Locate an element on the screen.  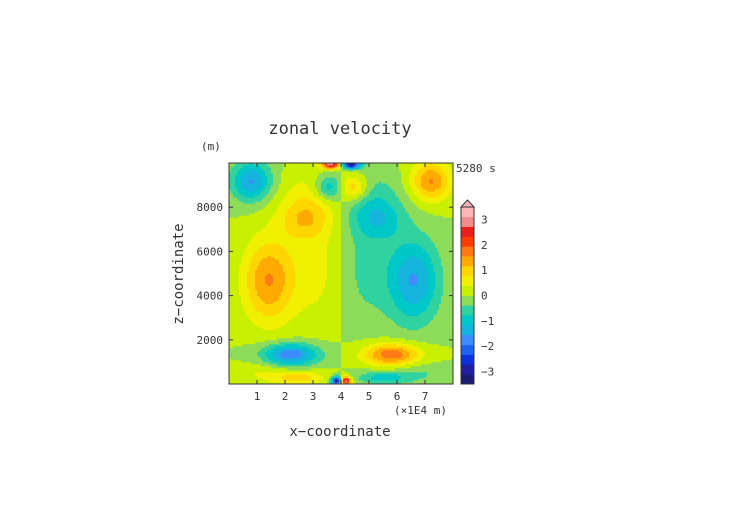
colorbar-tick-label: 2 is located at coordinates (484, 245).